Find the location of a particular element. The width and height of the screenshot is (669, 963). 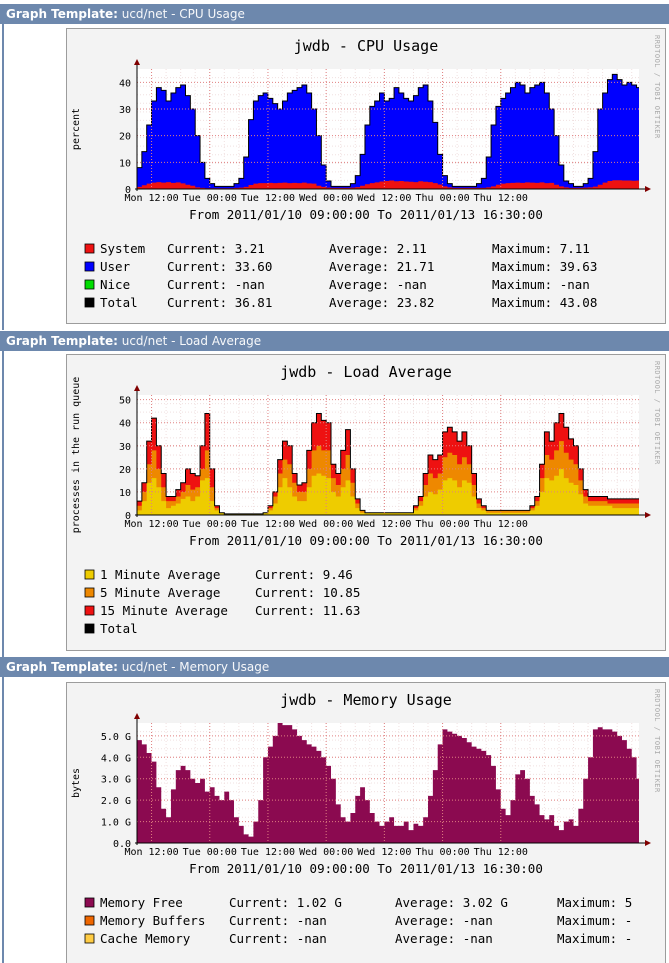

chart-title: jwdb - CPU Usage is located at coordinates (366, 46).